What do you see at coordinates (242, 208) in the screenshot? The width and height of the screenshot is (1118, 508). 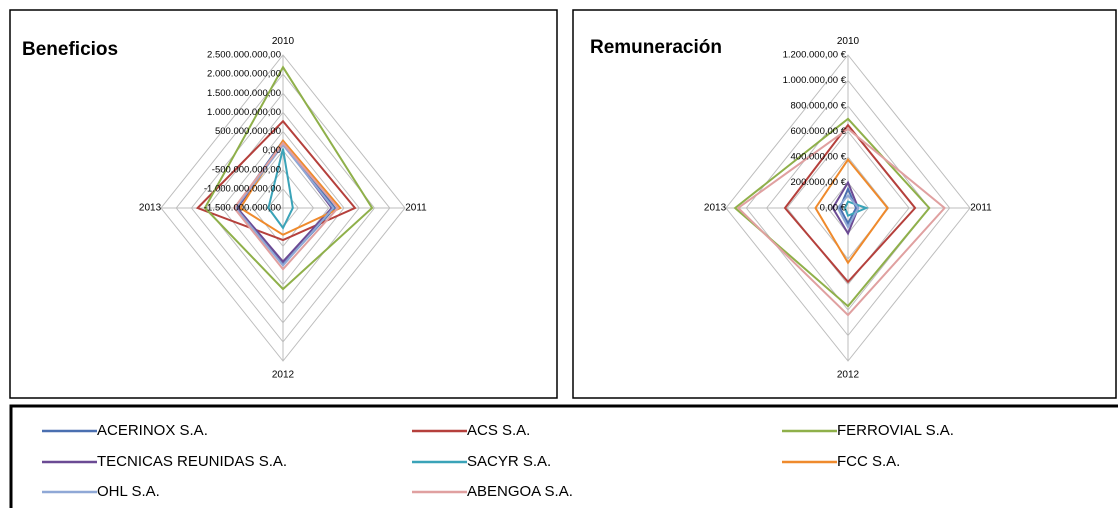 I see `tick-label: -1.500.000.000,00` at bounding box center [242, 208].